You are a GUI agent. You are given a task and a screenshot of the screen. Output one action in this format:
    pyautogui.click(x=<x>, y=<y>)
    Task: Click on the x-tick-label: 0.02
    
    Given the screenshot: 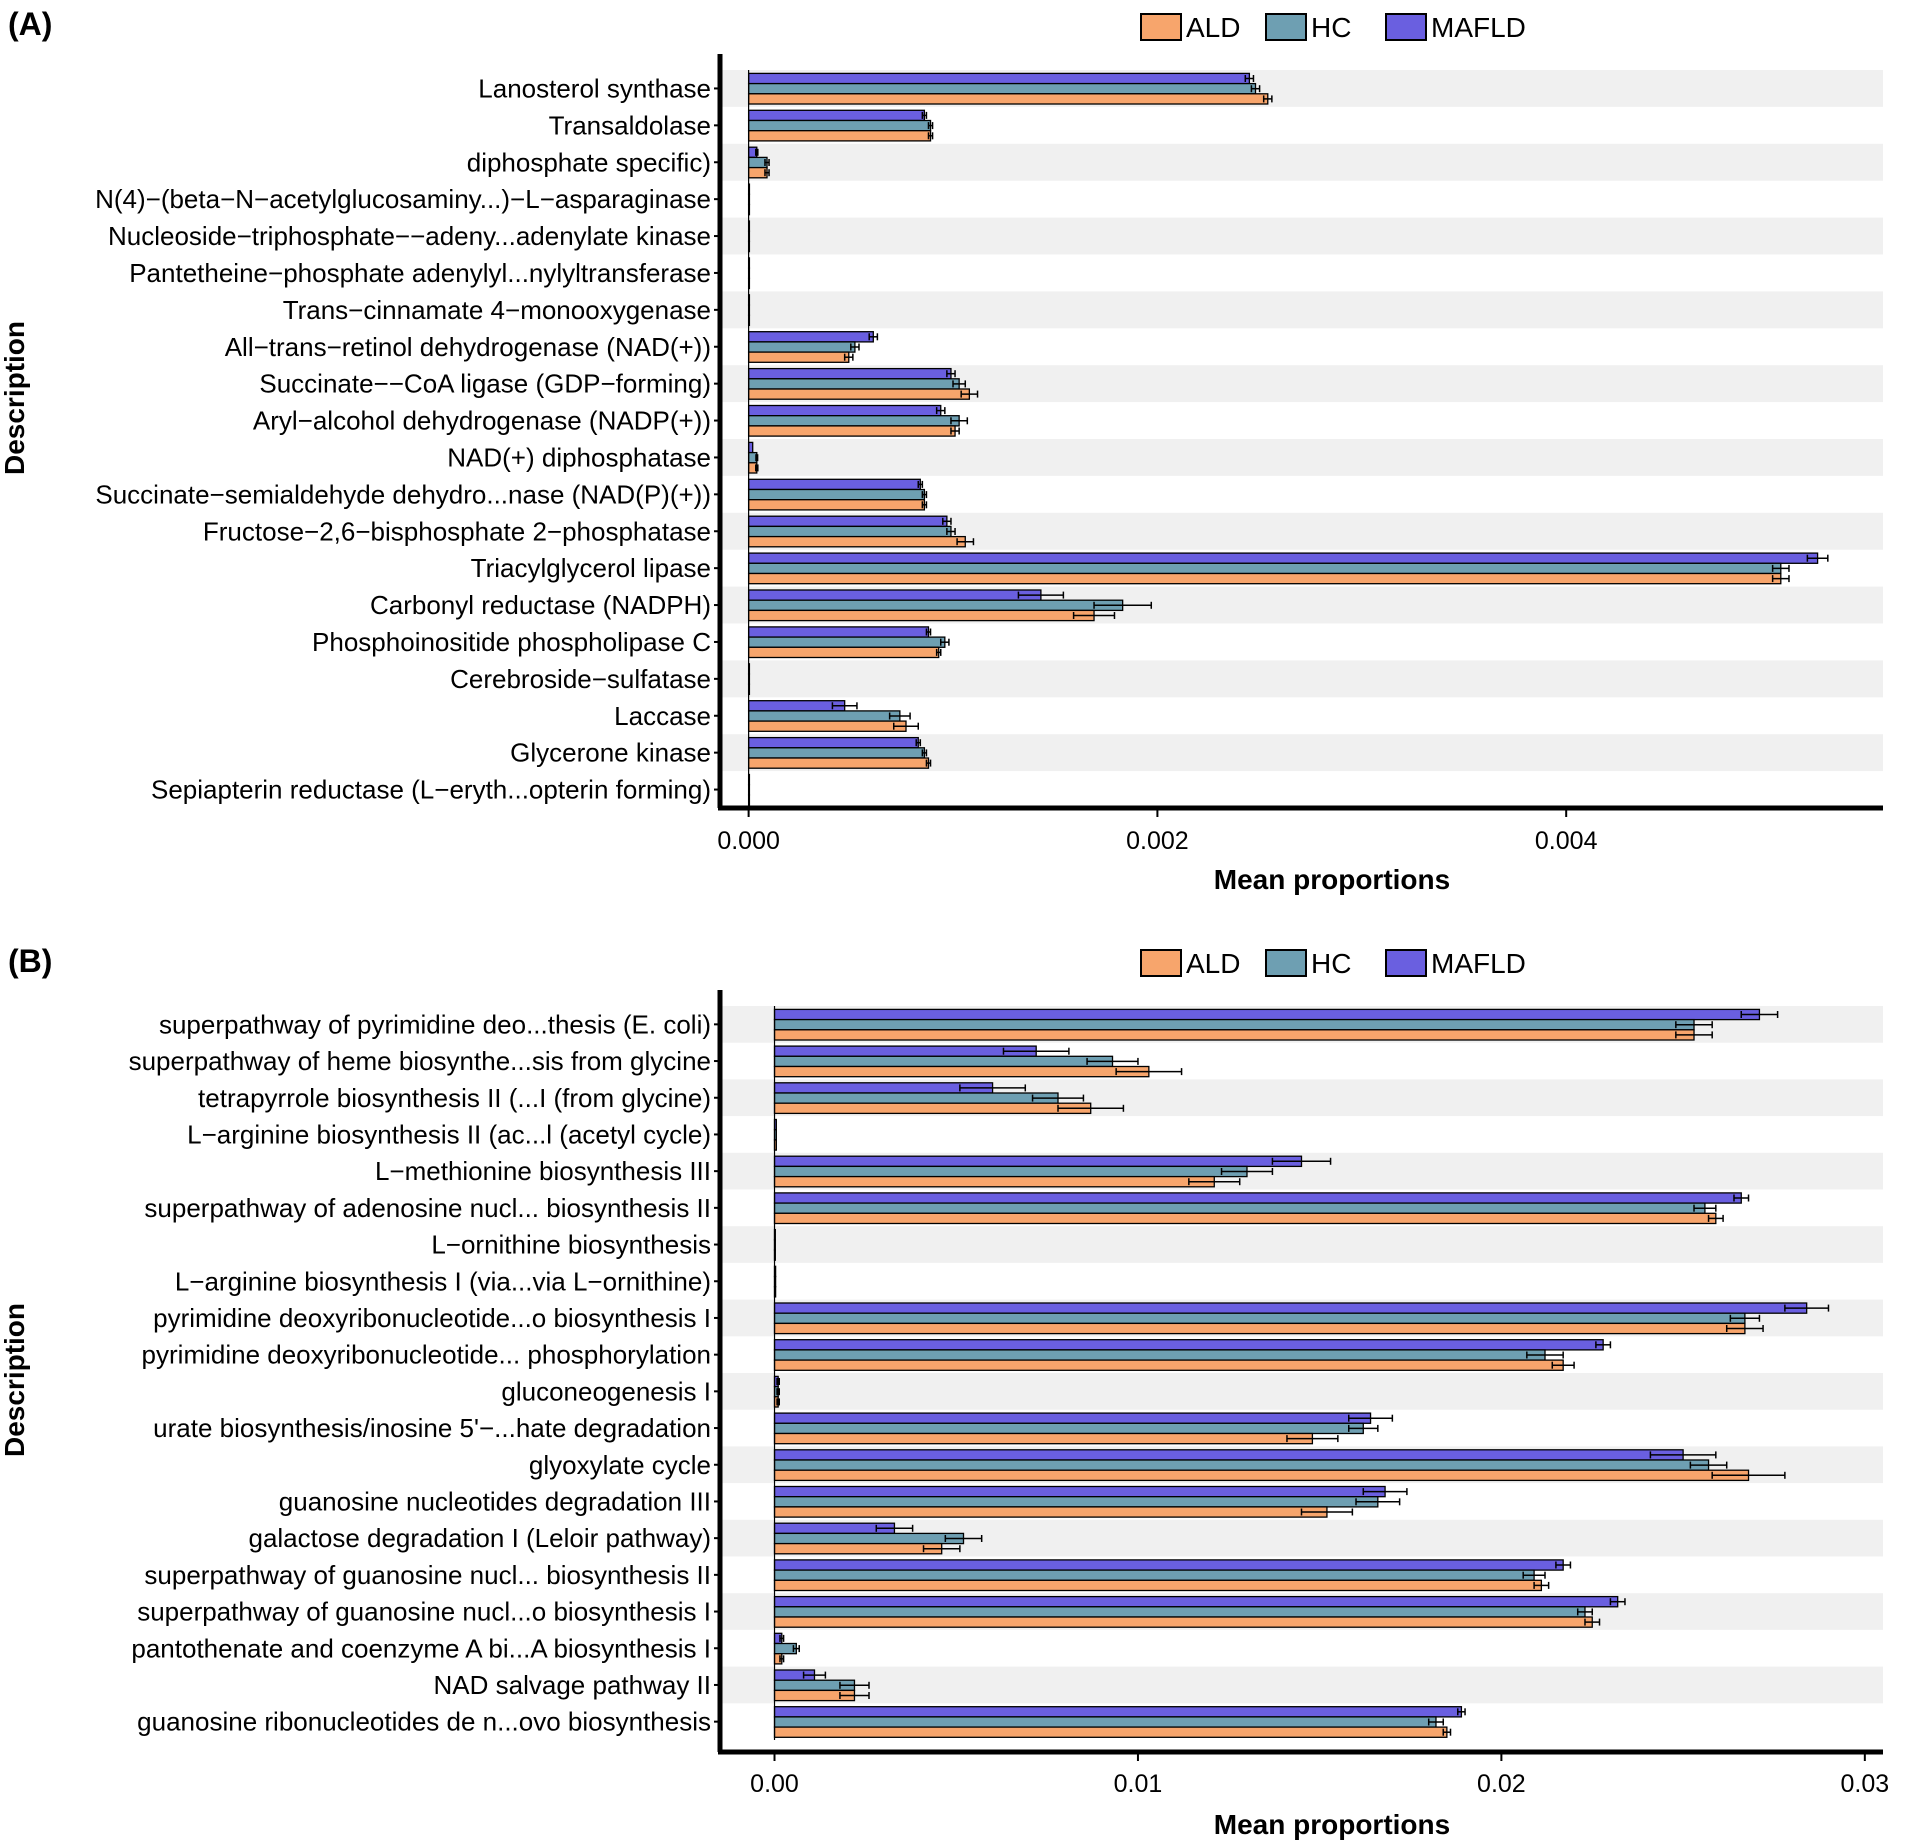 What is the action you would take?
    pyautogui.click(x=1501, y=1784)
    